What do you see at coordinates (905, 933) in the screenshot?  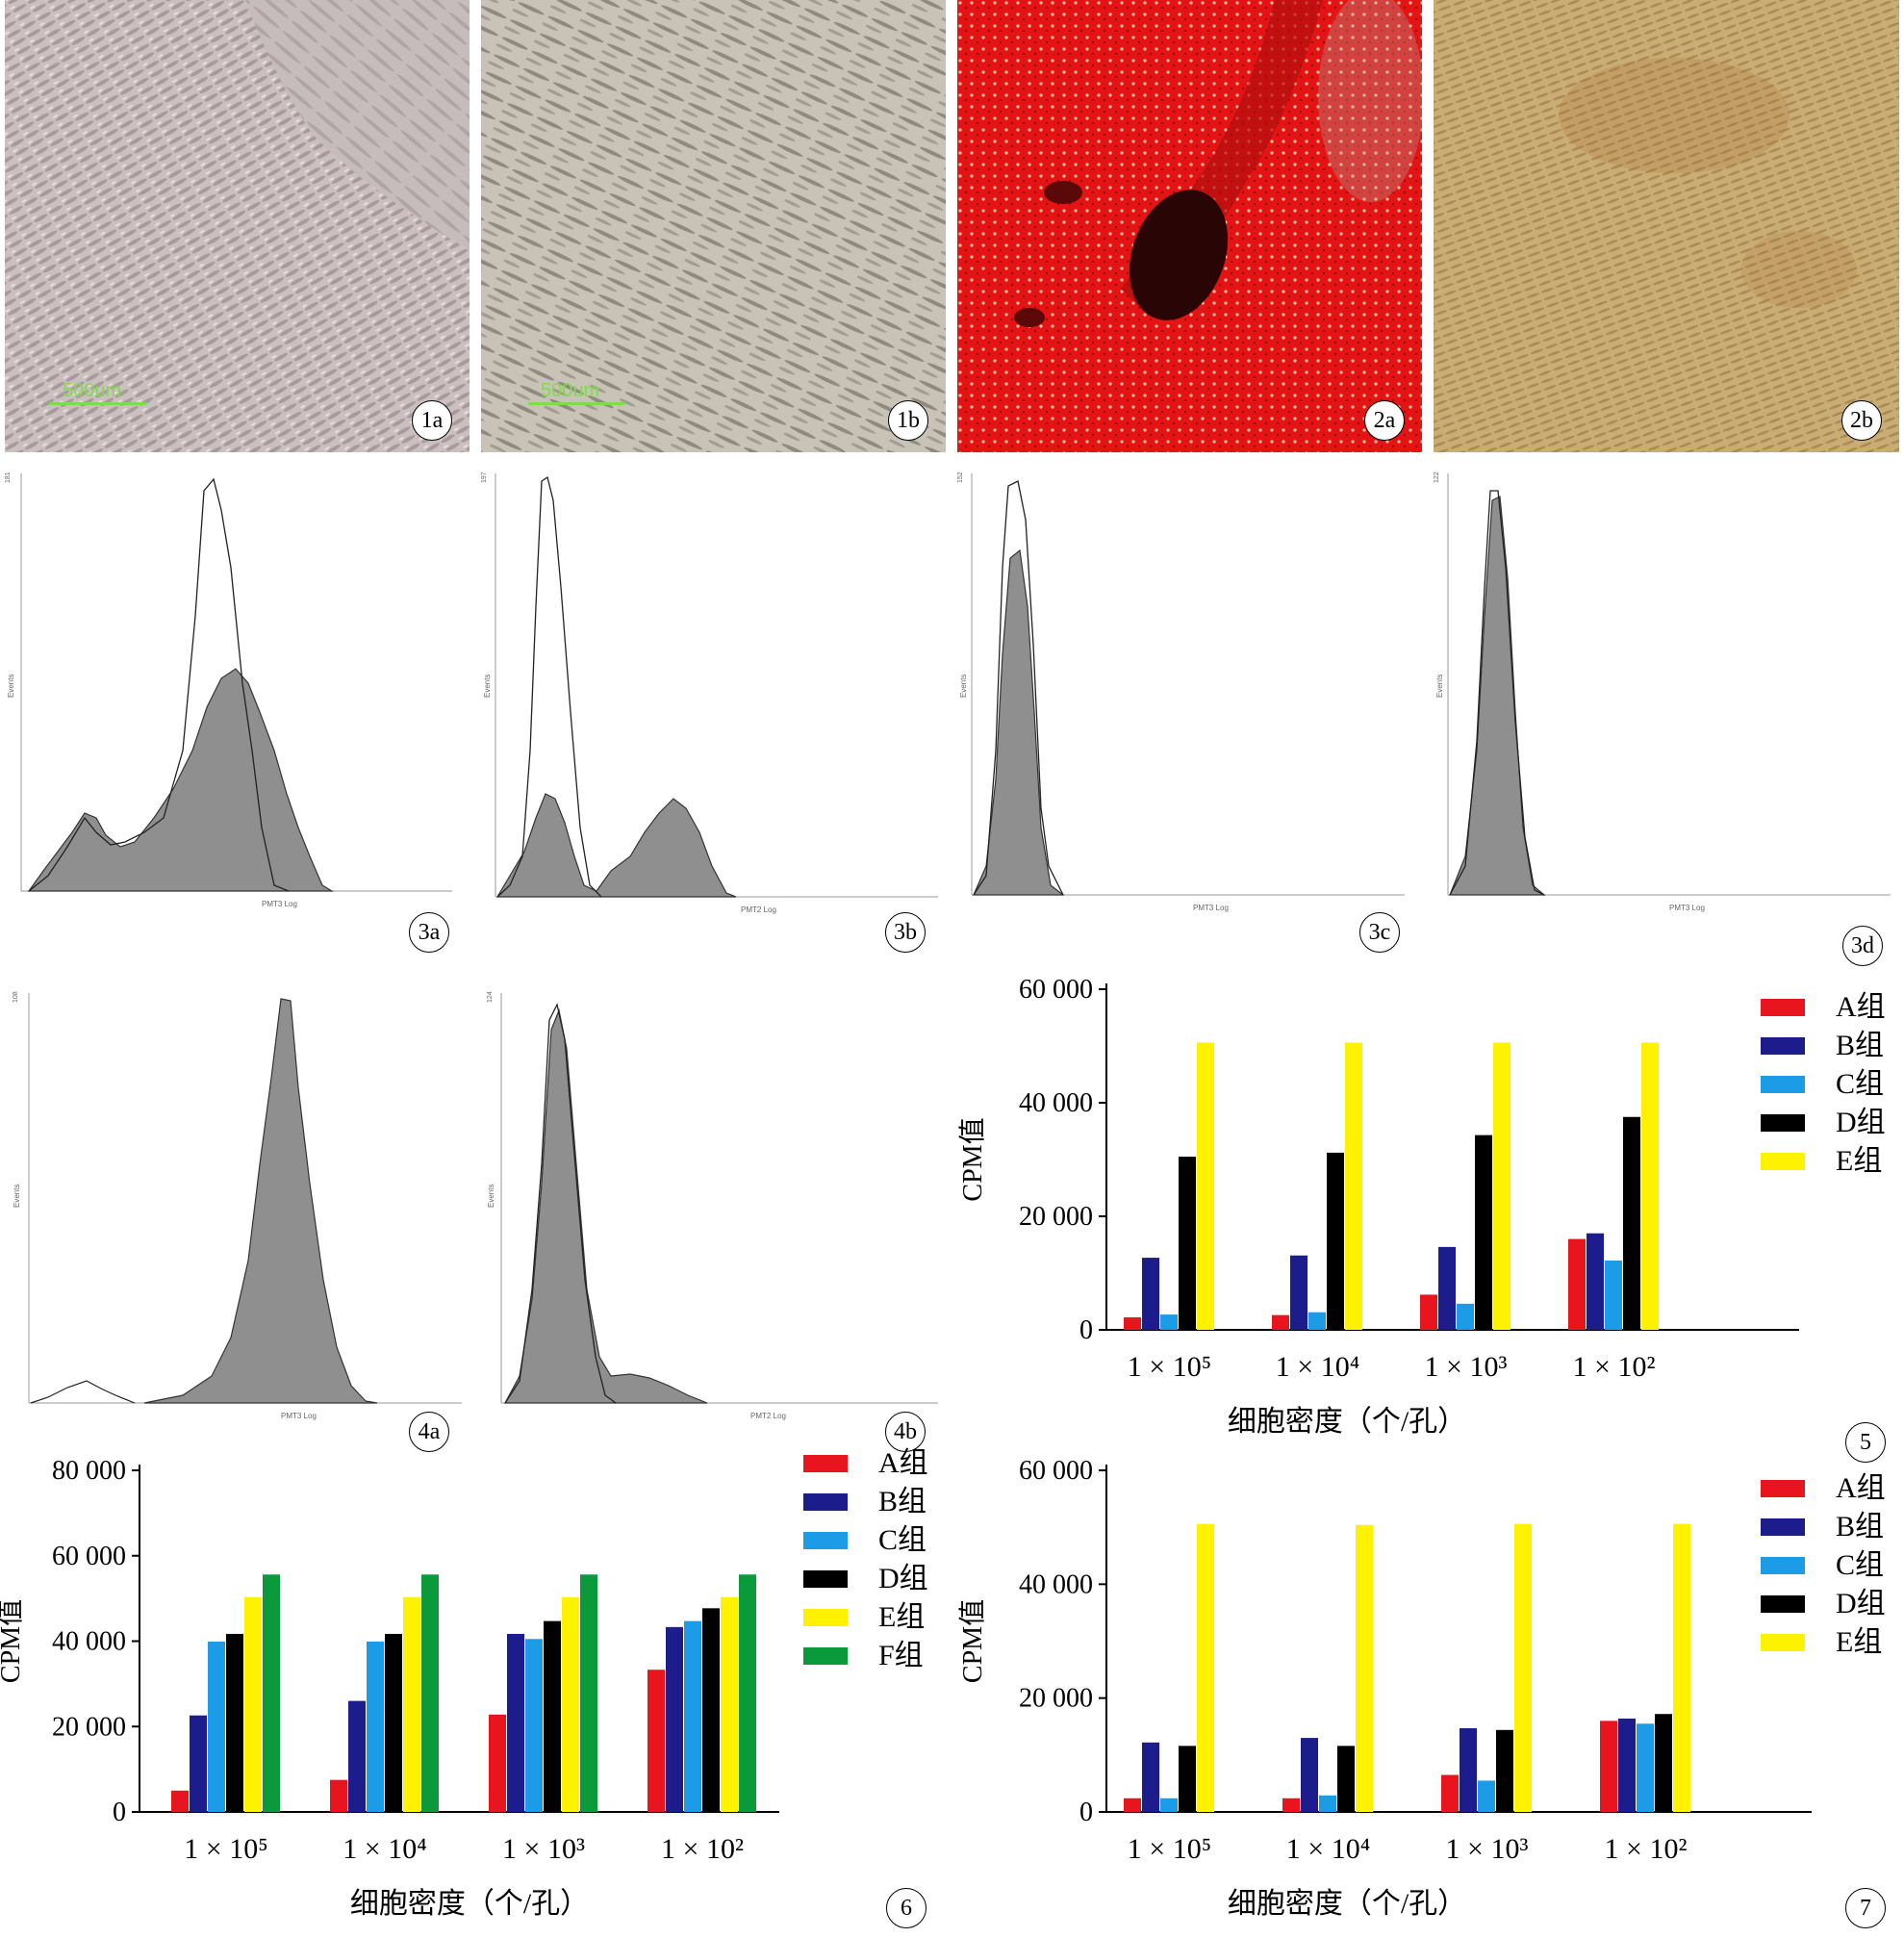 I see `panel-label-3b: 3b` at bounding box center [905, 933].